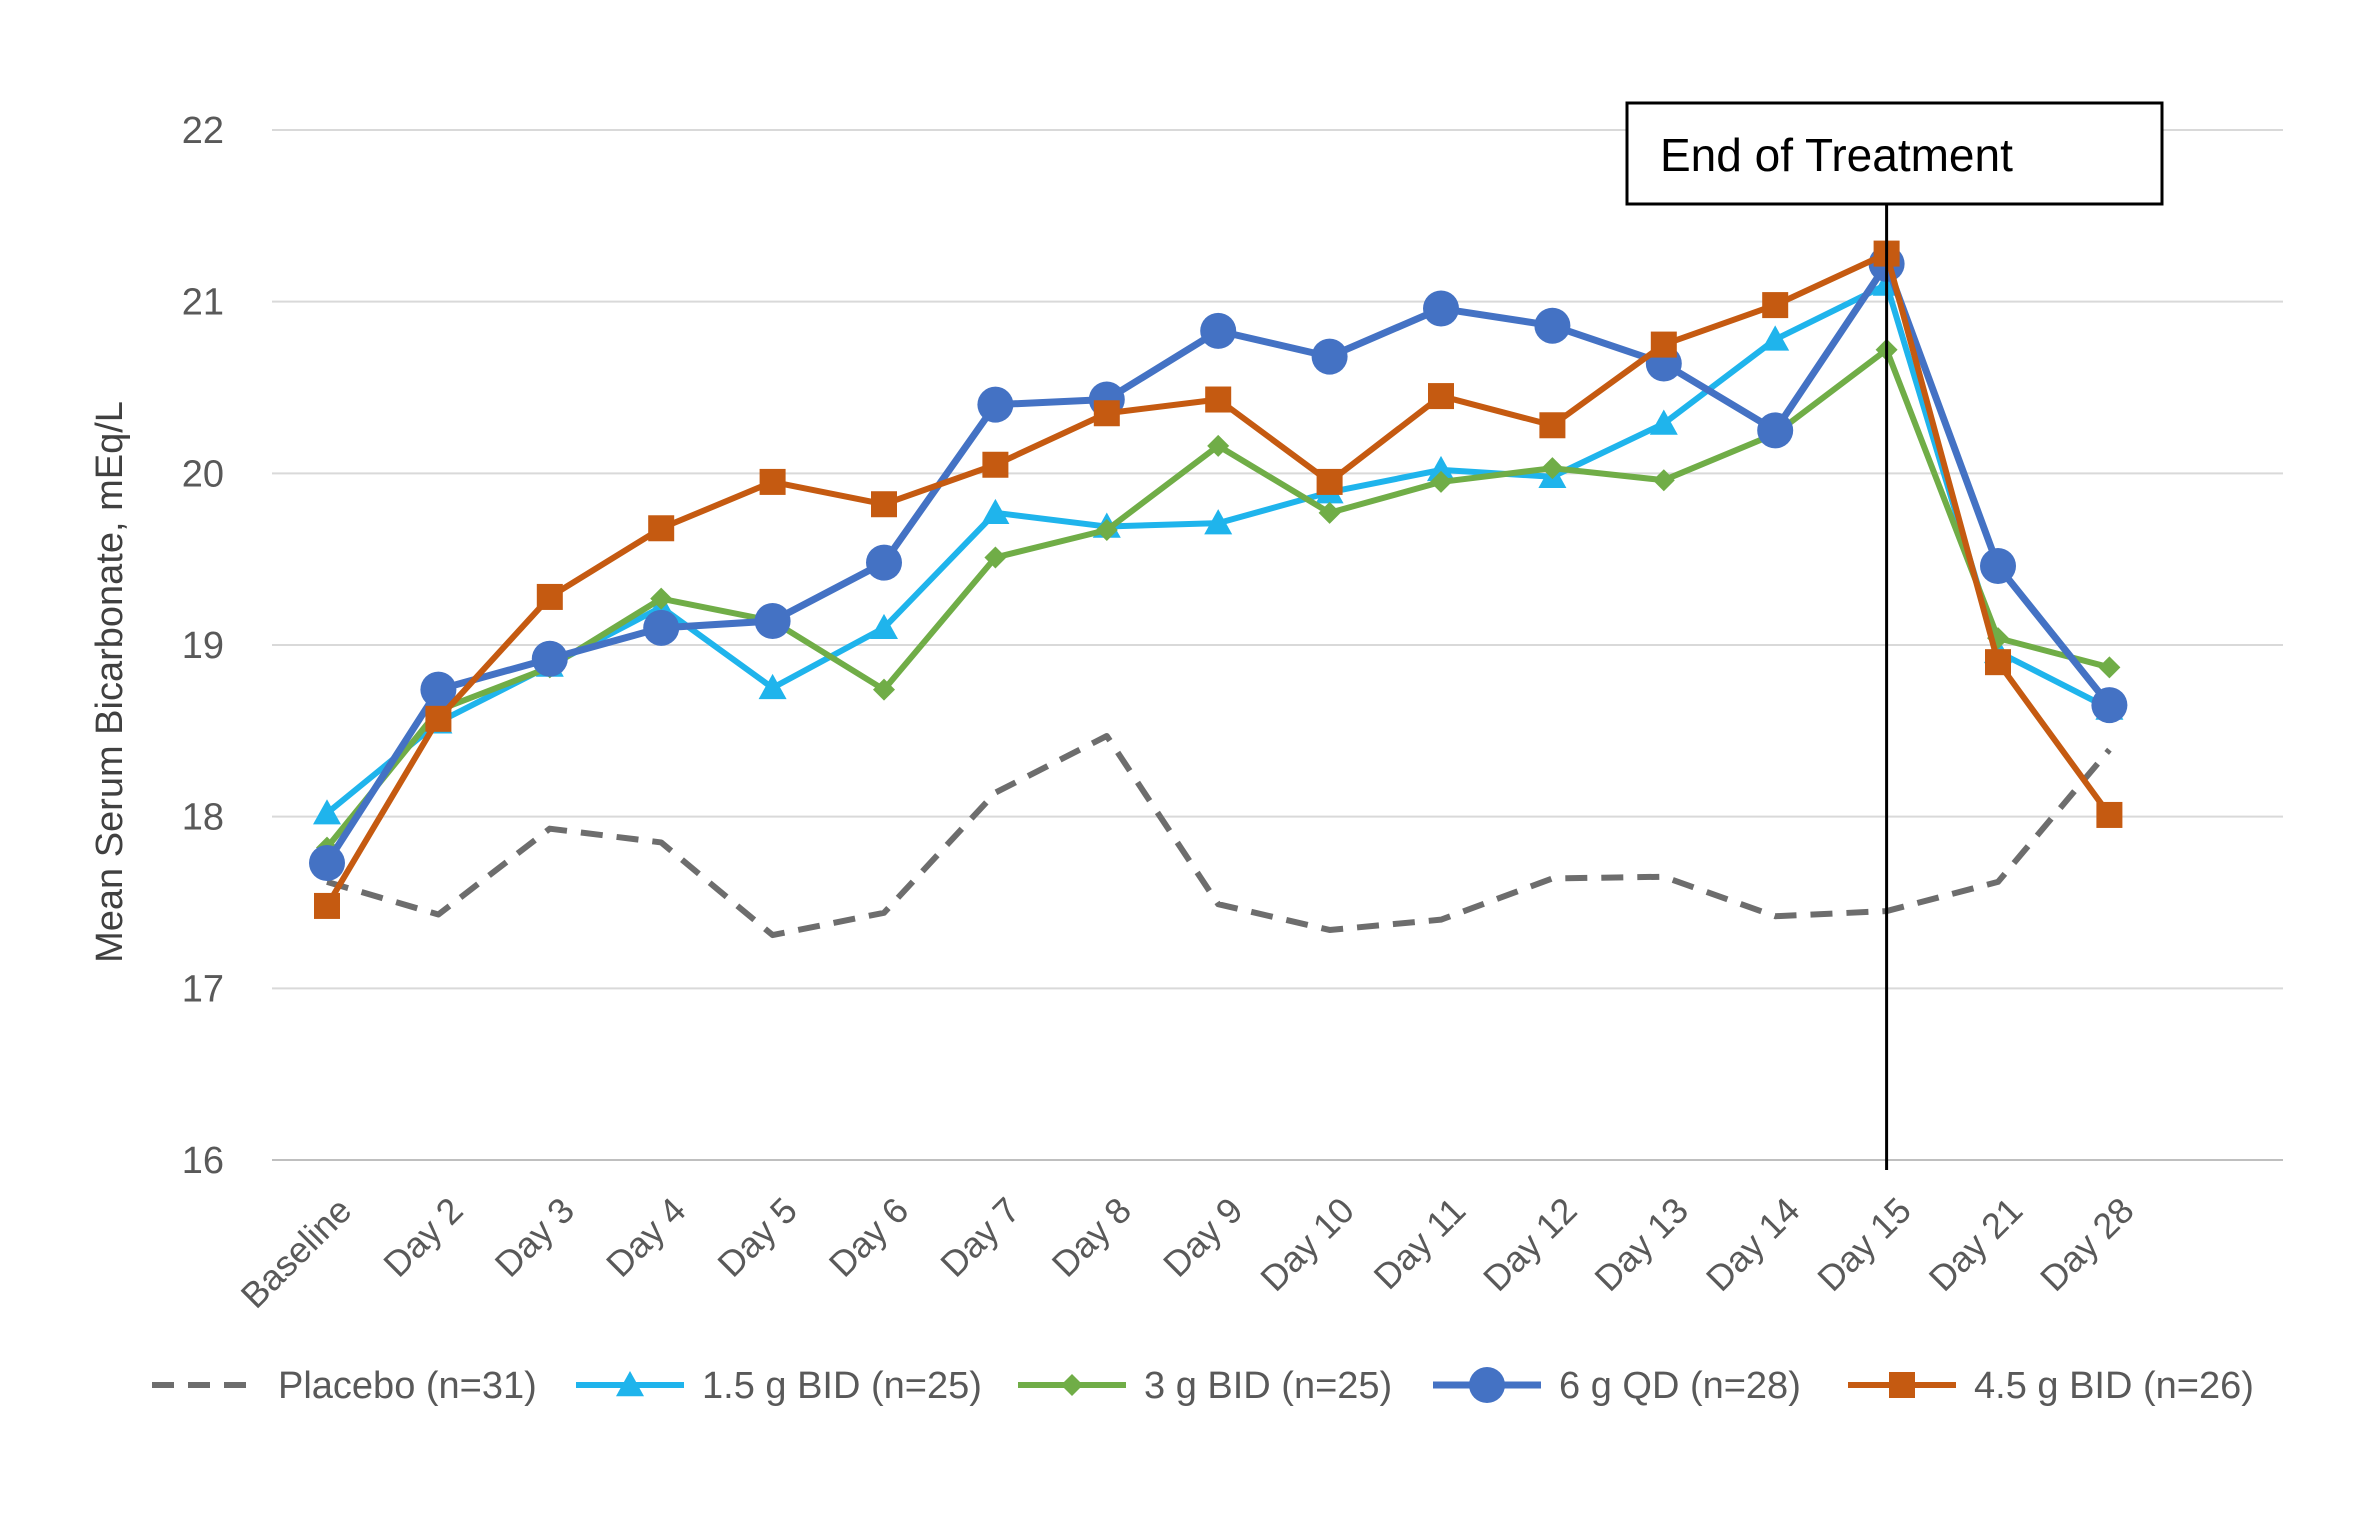  I want to click on legend-item-0: Placebo (n=31), so click(344, 1386).